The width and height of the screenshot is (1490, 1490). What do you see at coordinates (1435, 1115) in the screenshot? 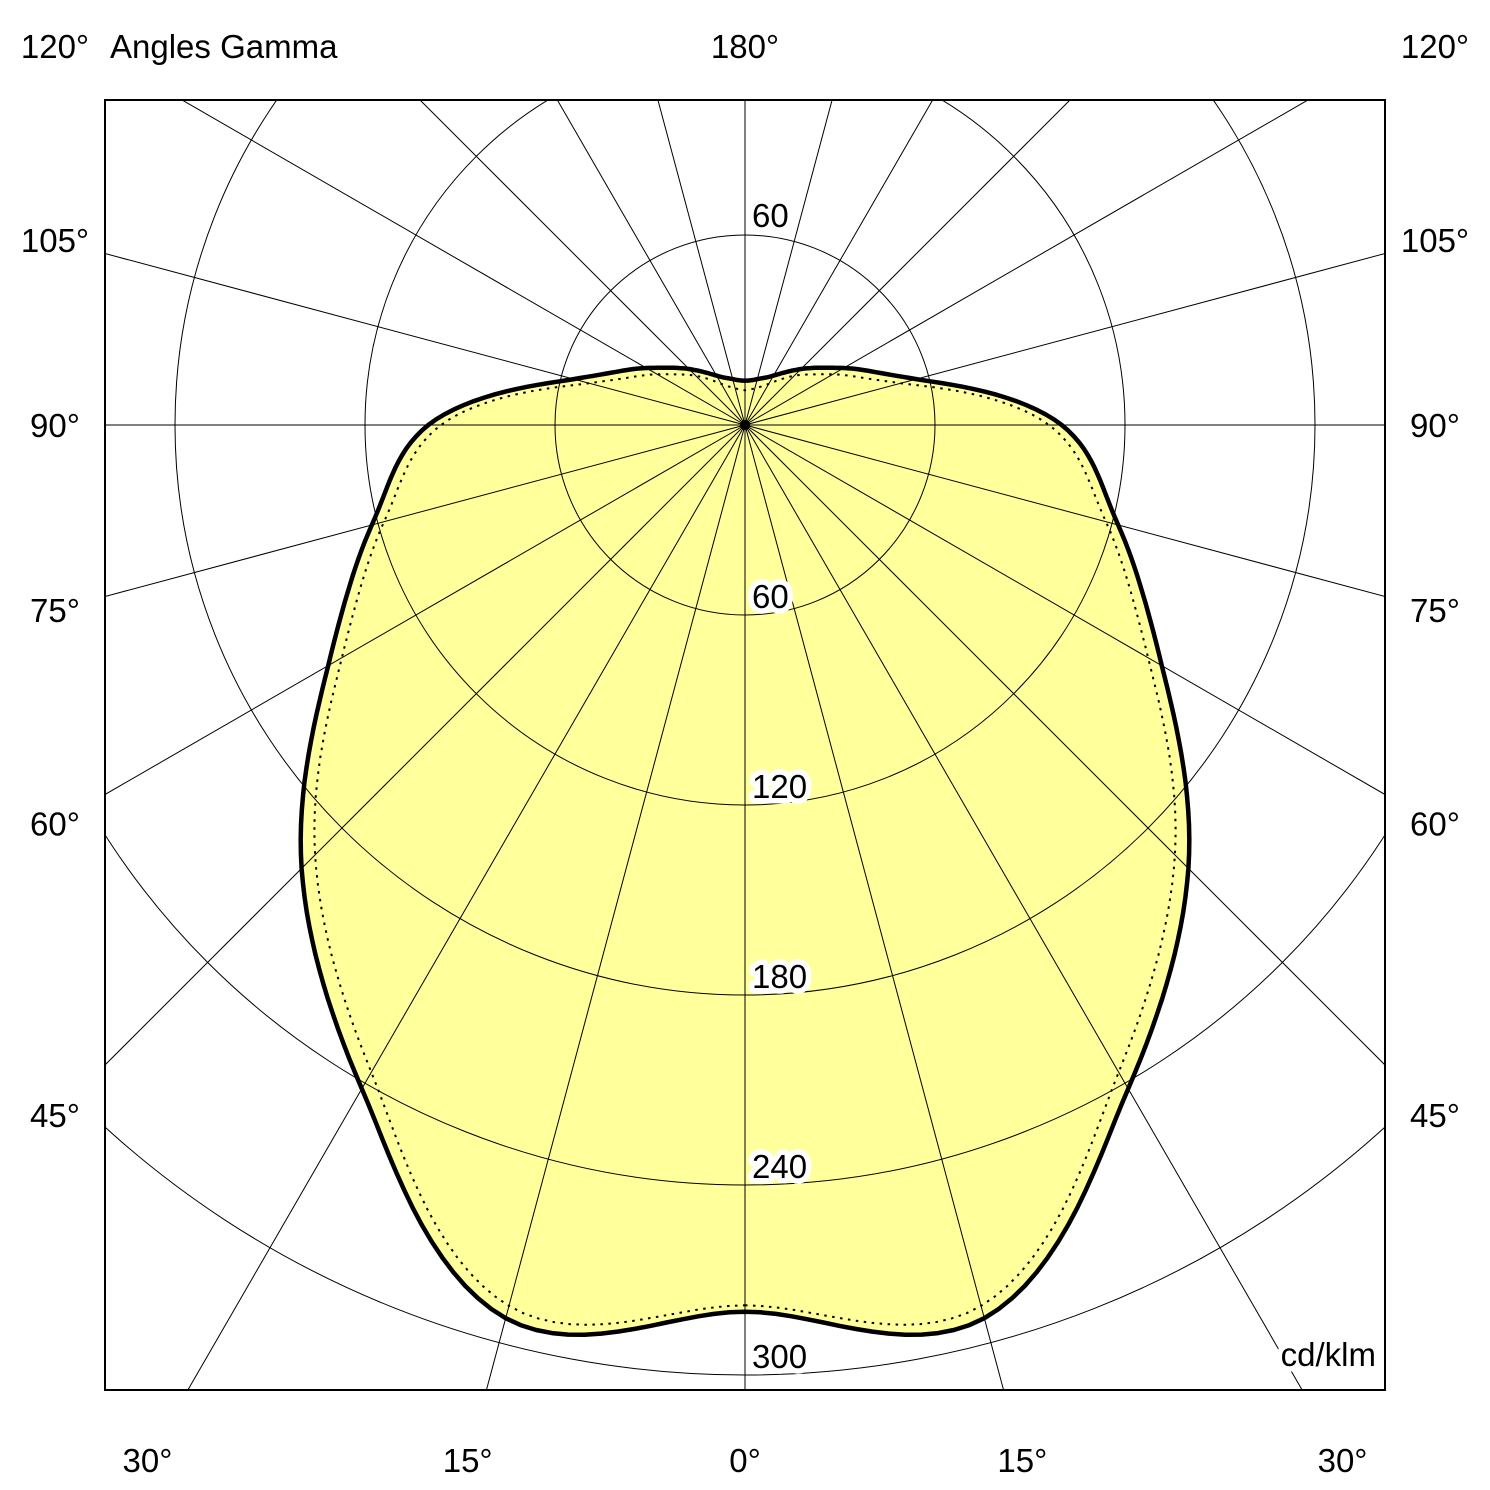
I see `gamma-angle-label-right: 45°` at bounding box center [1435, 1115].